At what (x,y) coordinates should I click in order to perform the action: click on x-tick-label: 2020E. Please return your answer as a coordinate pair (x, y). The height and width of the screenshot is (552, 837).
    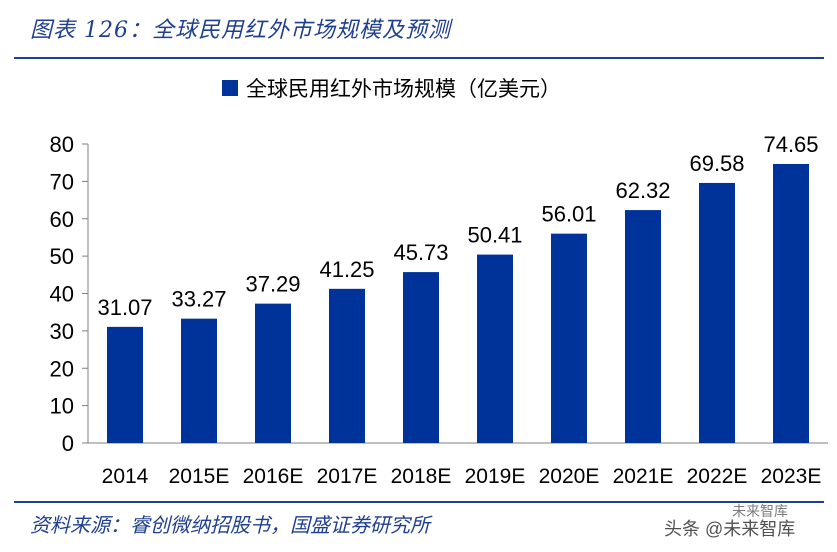
    Looking at the image, I should click on (569, 476).